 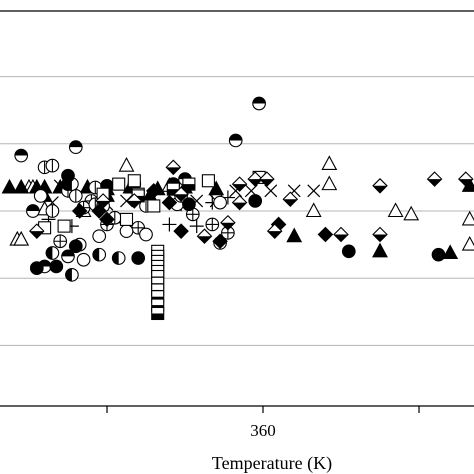 I want to click on series-square-horizontal-half, so click(x=163, y=249).